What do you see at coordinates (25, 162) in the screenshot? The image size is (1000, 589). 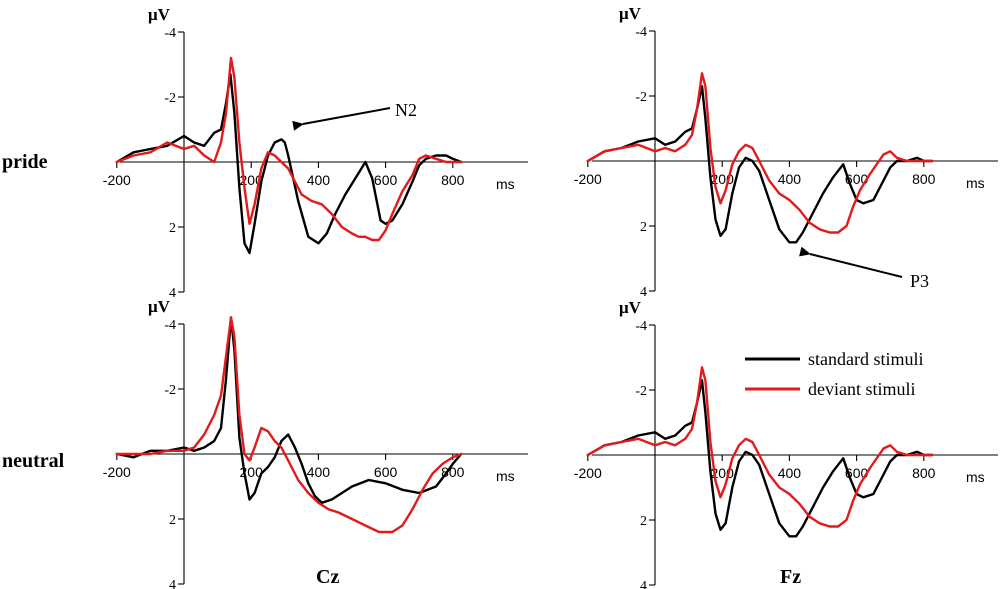 I see `row-label-pride: pride` at bounding box center [25, 162].